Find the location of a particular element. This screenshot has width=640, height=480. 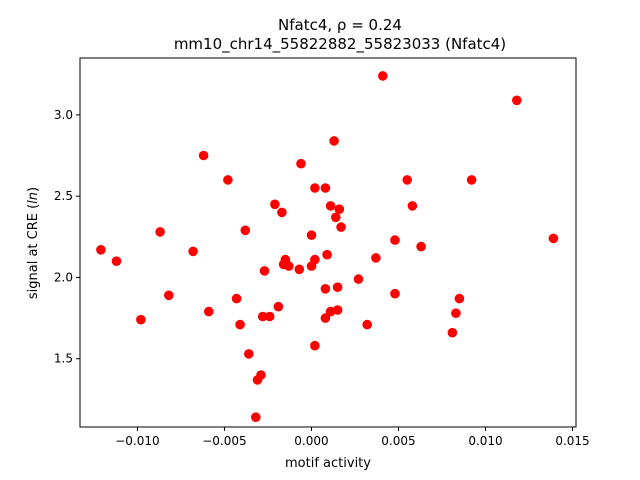

x-tick-label: 0.010 is located at coordinates (485, 441).